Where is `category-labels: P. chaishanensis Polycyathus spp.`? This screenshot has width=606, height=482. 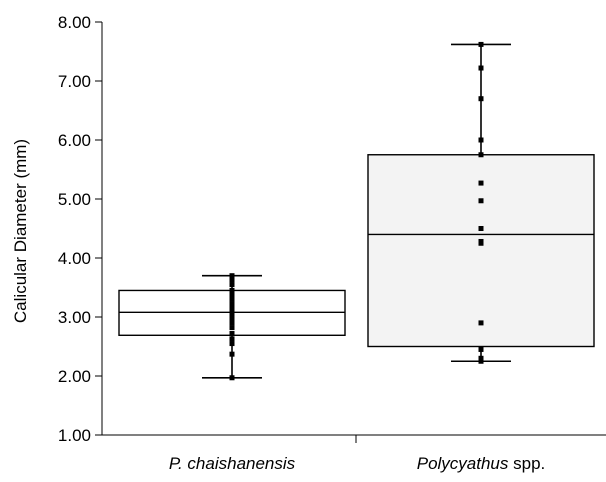 category-labels: P. chaishanensis Polycyathus spp. is located at coordinates (357, 463).